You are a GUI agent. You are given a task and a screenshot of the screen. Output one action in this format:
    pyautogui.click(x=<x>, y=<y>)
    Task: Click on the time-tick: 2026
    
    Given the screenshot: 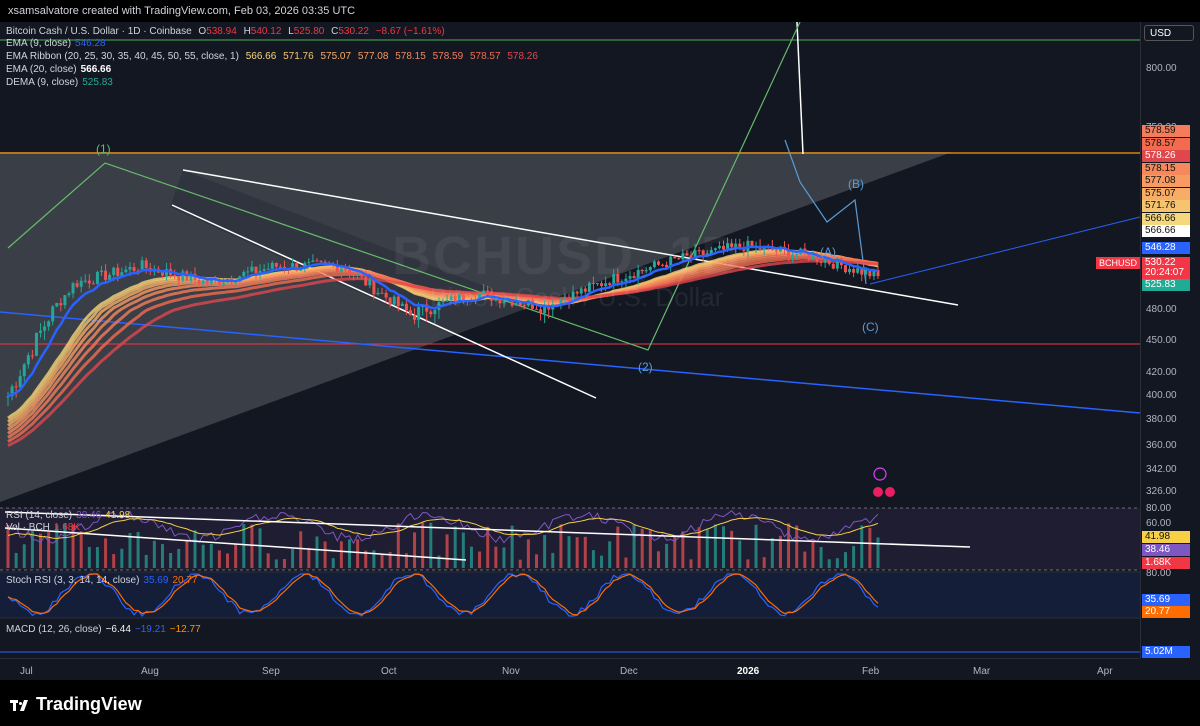 What is the action you would take?
    pyautogui.click(x=748, y=671)
    